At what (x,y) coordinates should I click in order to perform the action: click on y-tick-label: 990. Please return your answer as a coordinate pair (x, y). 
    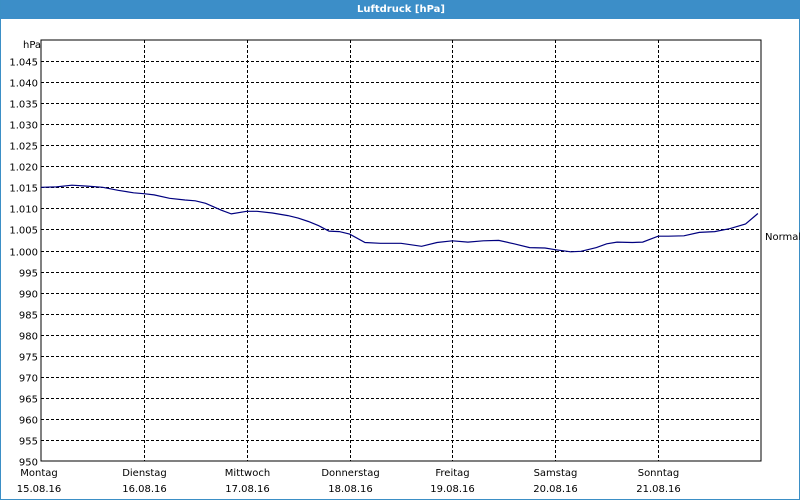
    Looking at the image, I should click on (28, 295).